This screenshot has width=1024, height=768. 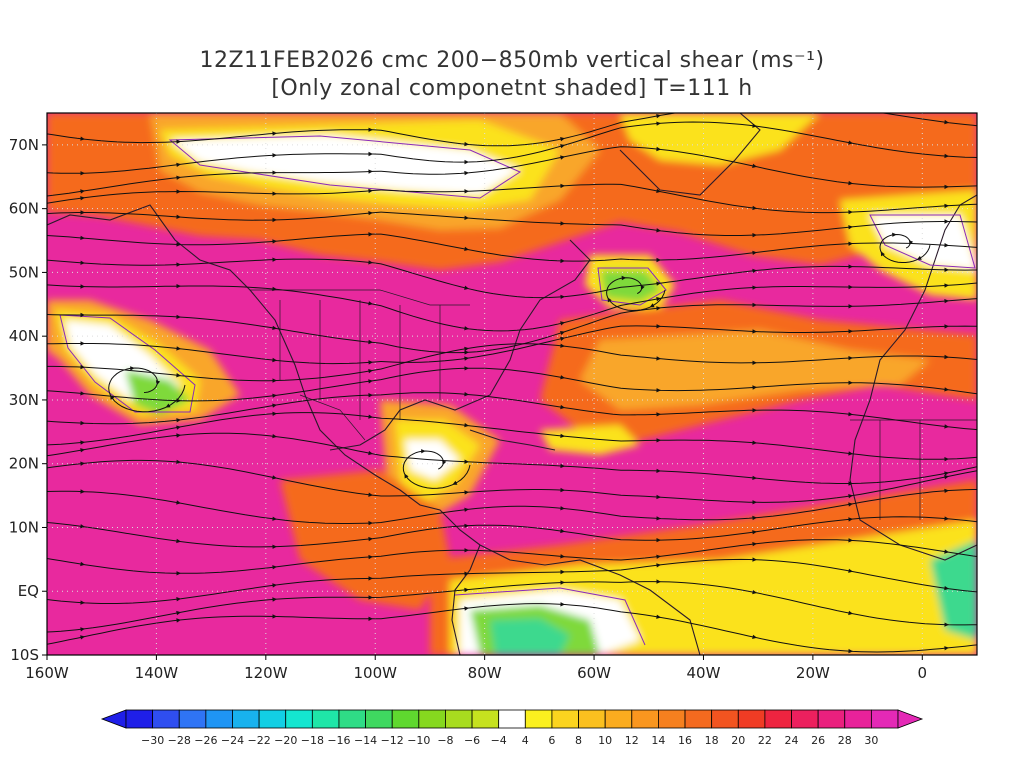 What do you see at coordinates (24, 655) in the screenshot?
I see `lat-tick-label: 10S` at bounding box center [24, 655].